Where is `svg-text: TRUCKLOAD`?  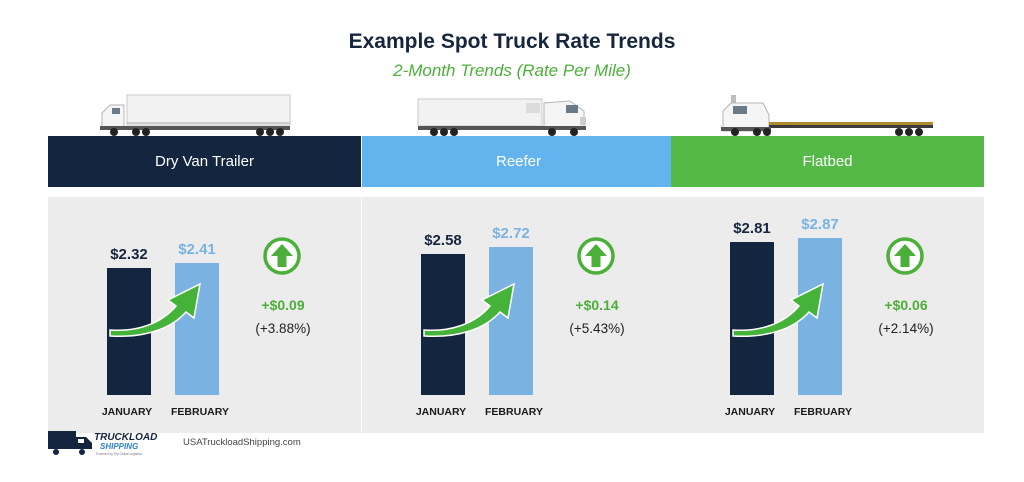 svg-text: TRUCKLOAD is located at coordinates (125, 437).